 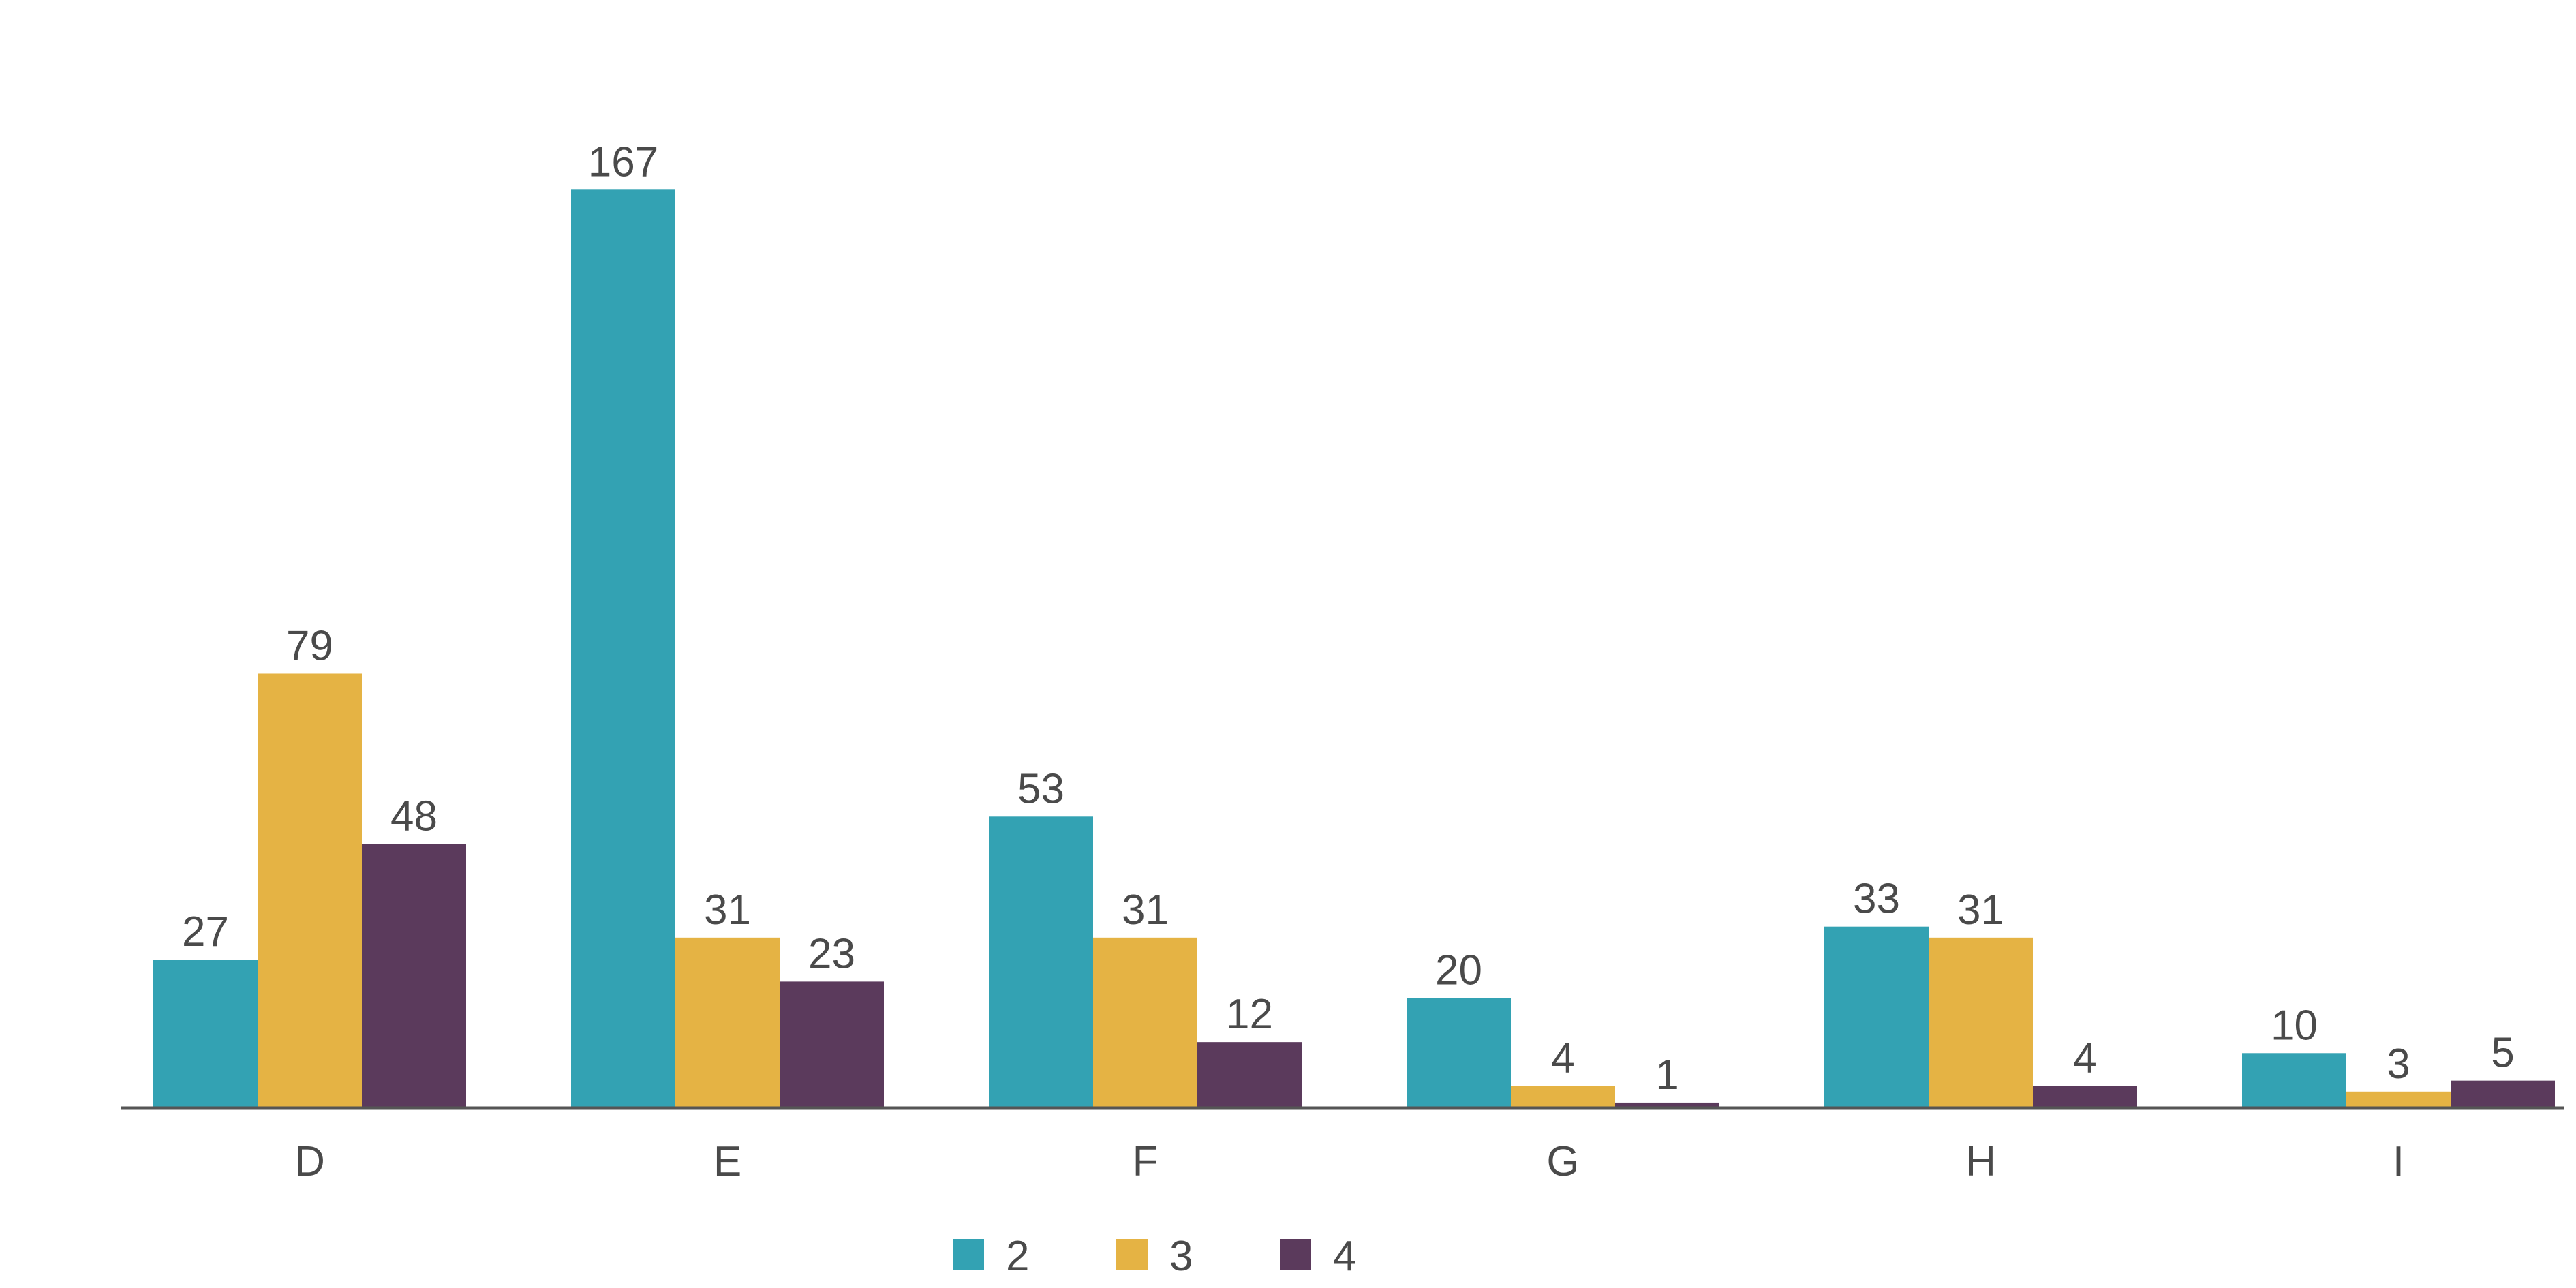 What do you see at coordinates (1349, 1161) in the screenshot?
I see `x-tick-labels: D E F G H I` at bounding box center [1349, 1161].